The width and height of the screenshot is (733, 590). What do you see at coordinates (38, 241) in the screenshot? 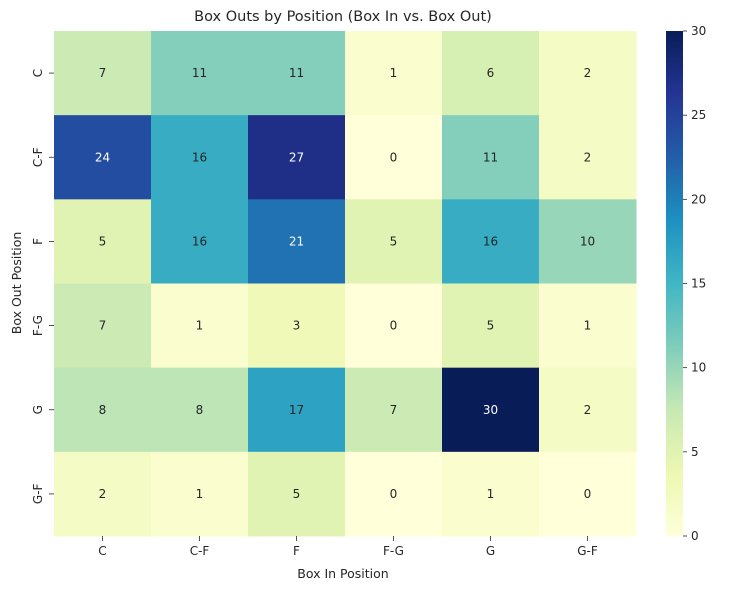
I see `y-tick-label: F` at bounding box center [38, 241].